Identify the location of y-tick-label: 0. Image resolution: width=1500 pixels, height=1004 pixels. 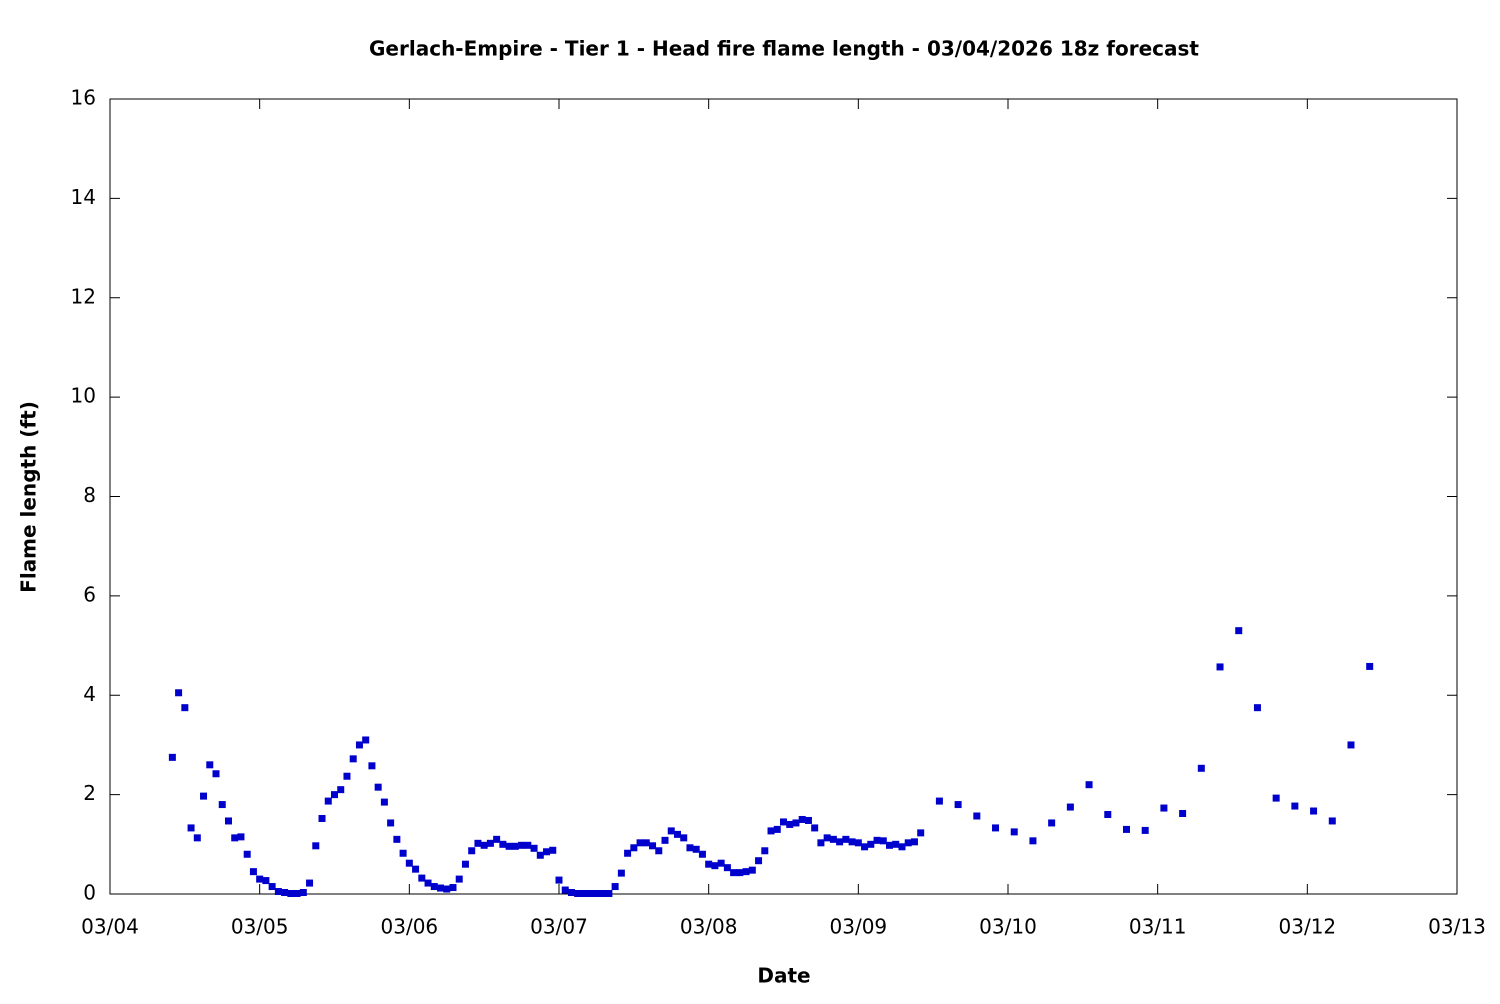
(89, 893).